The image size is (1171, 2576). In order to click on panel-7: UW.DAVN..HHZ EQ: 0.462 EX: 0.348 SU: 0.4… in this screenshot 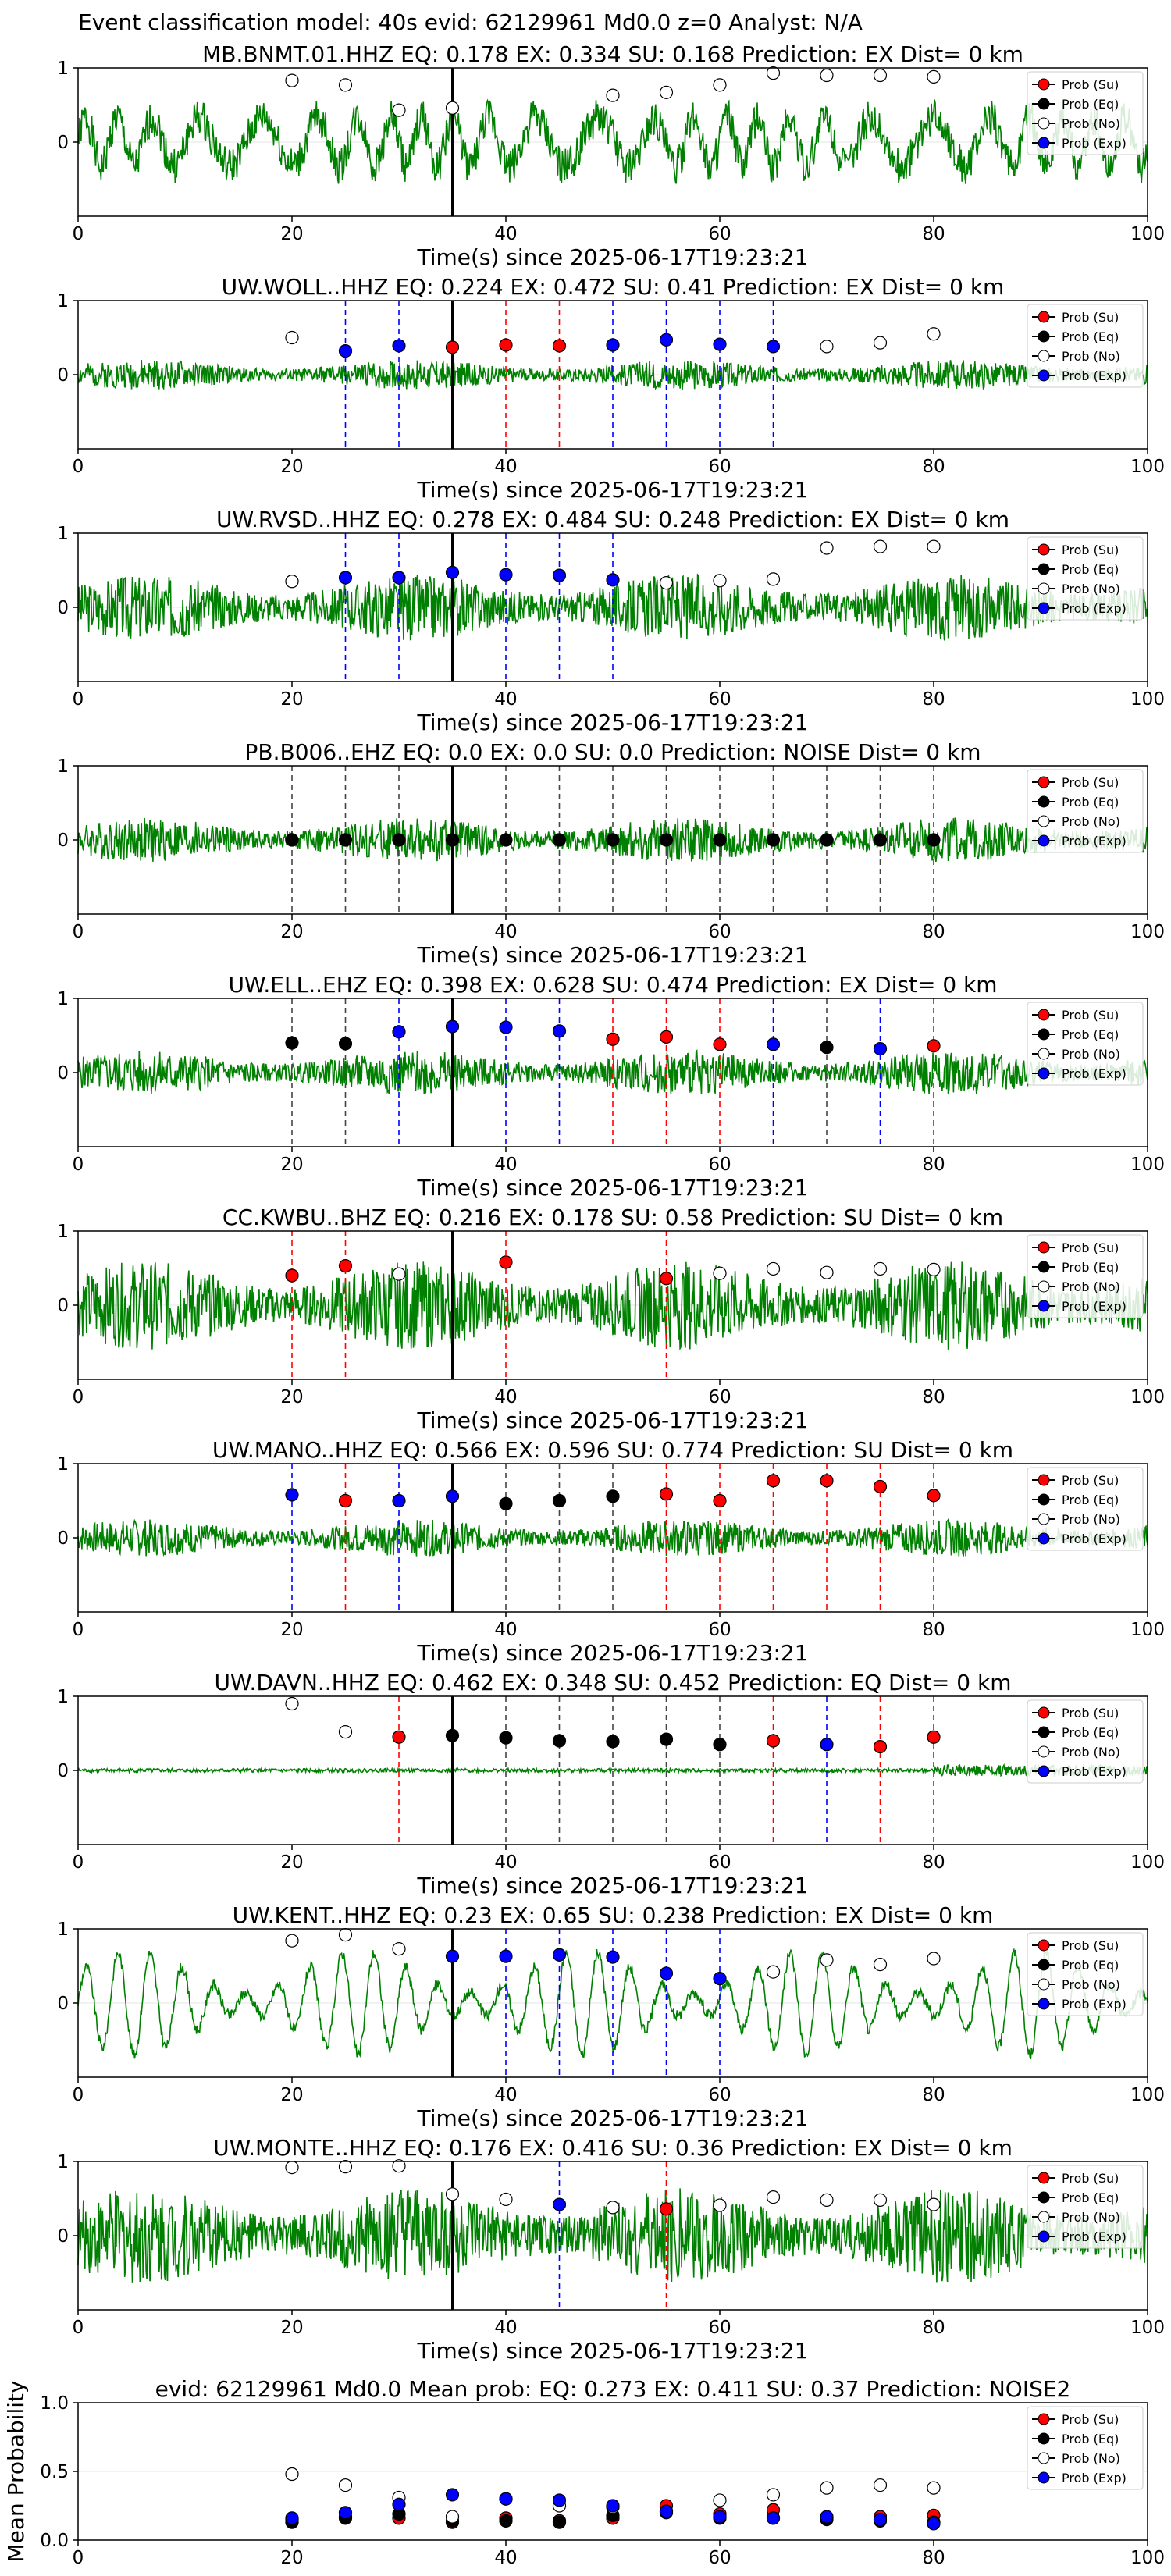, I will do `click(611, 1784)`.